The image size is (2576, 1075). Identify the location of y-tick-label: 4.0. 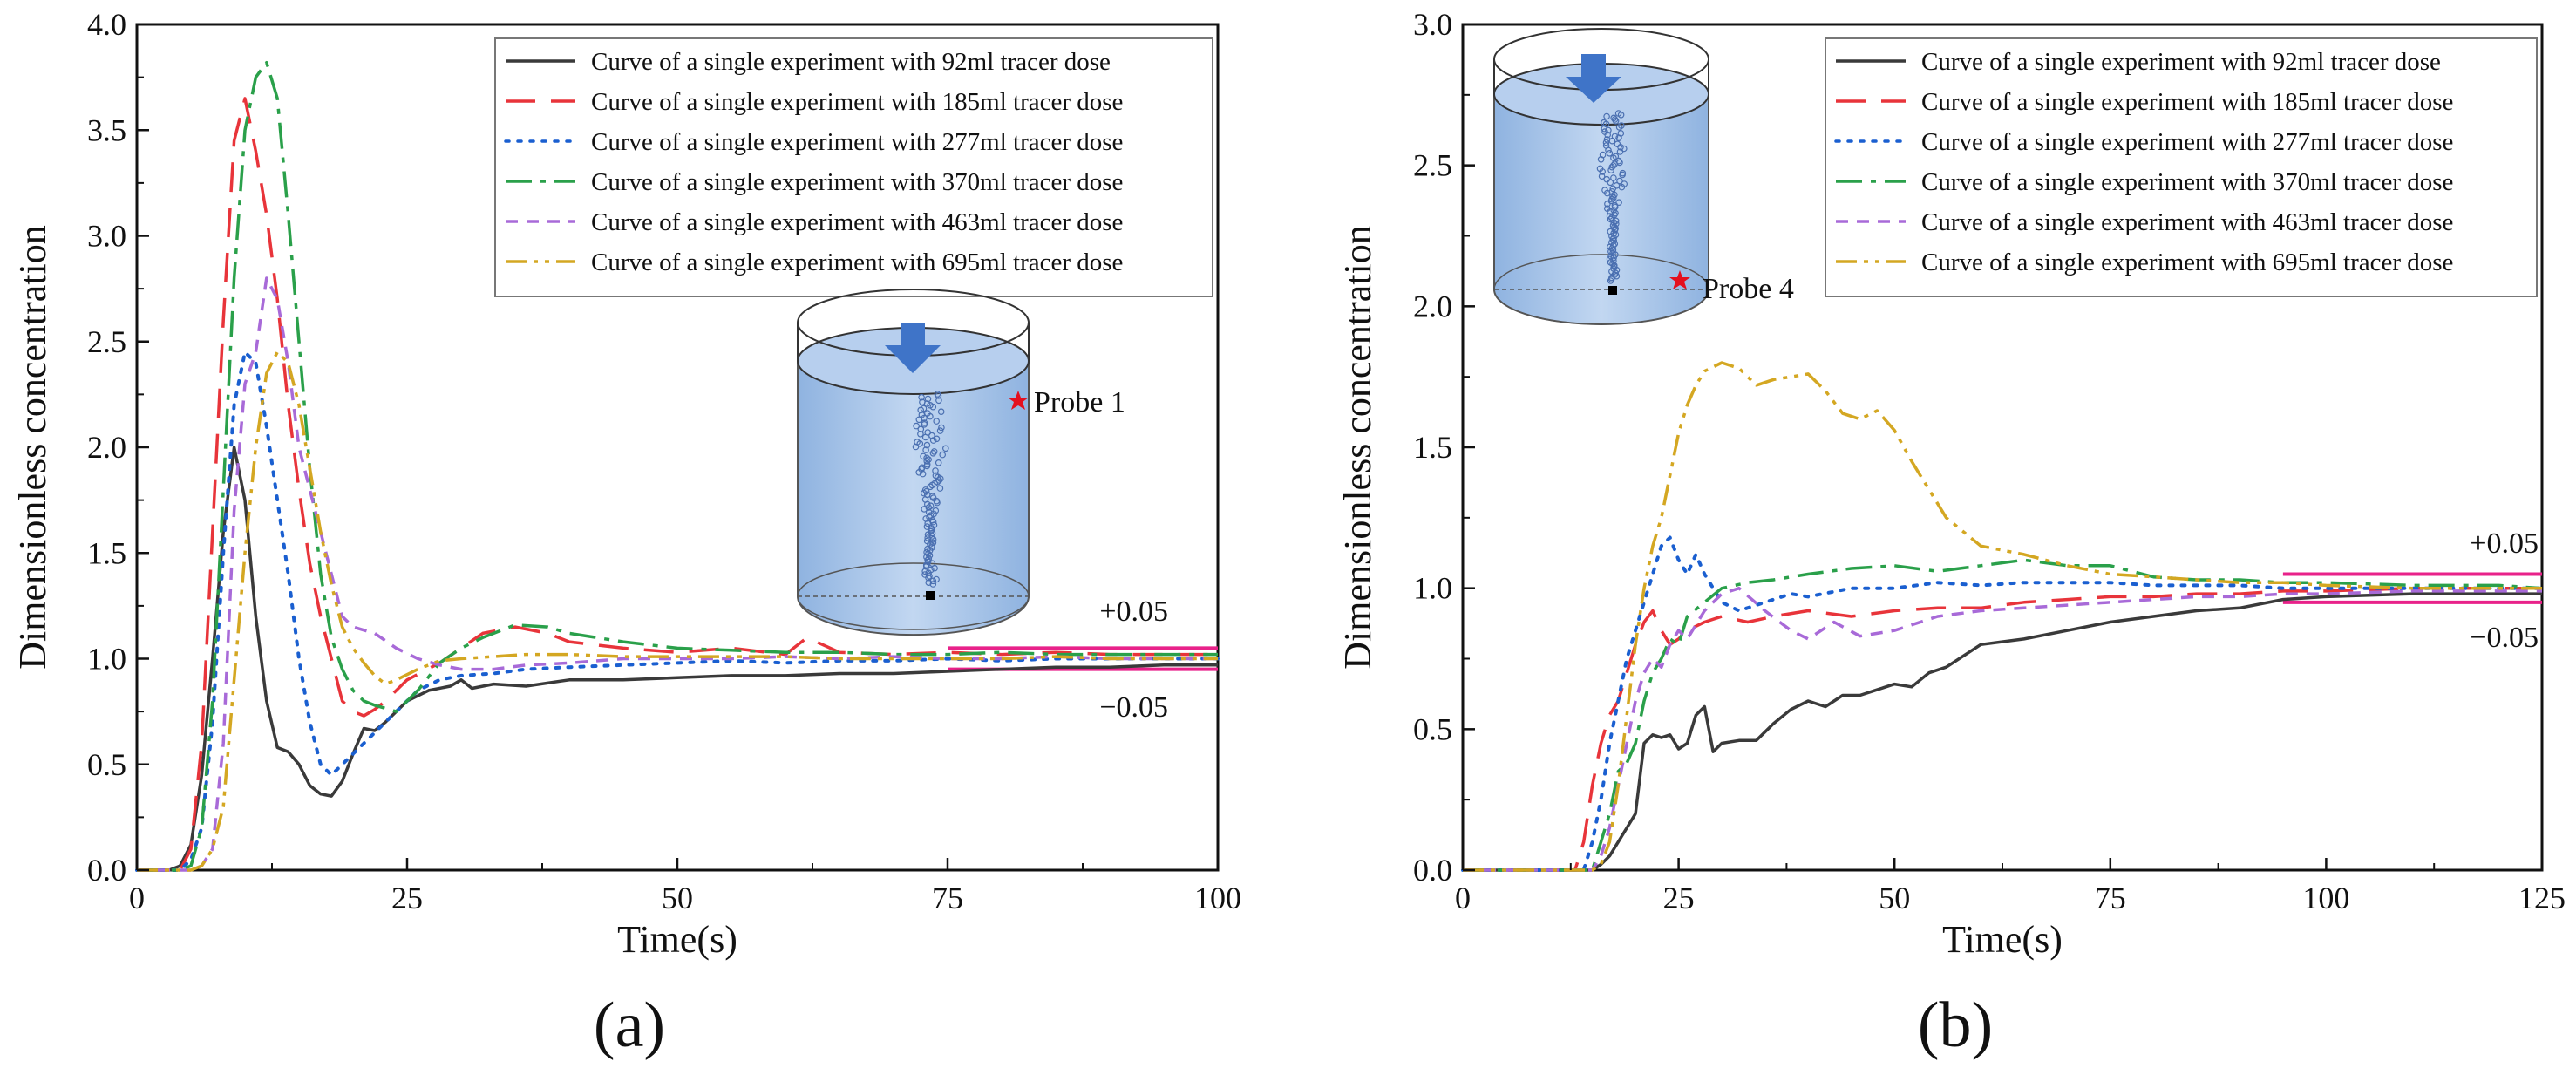
(106, 24).